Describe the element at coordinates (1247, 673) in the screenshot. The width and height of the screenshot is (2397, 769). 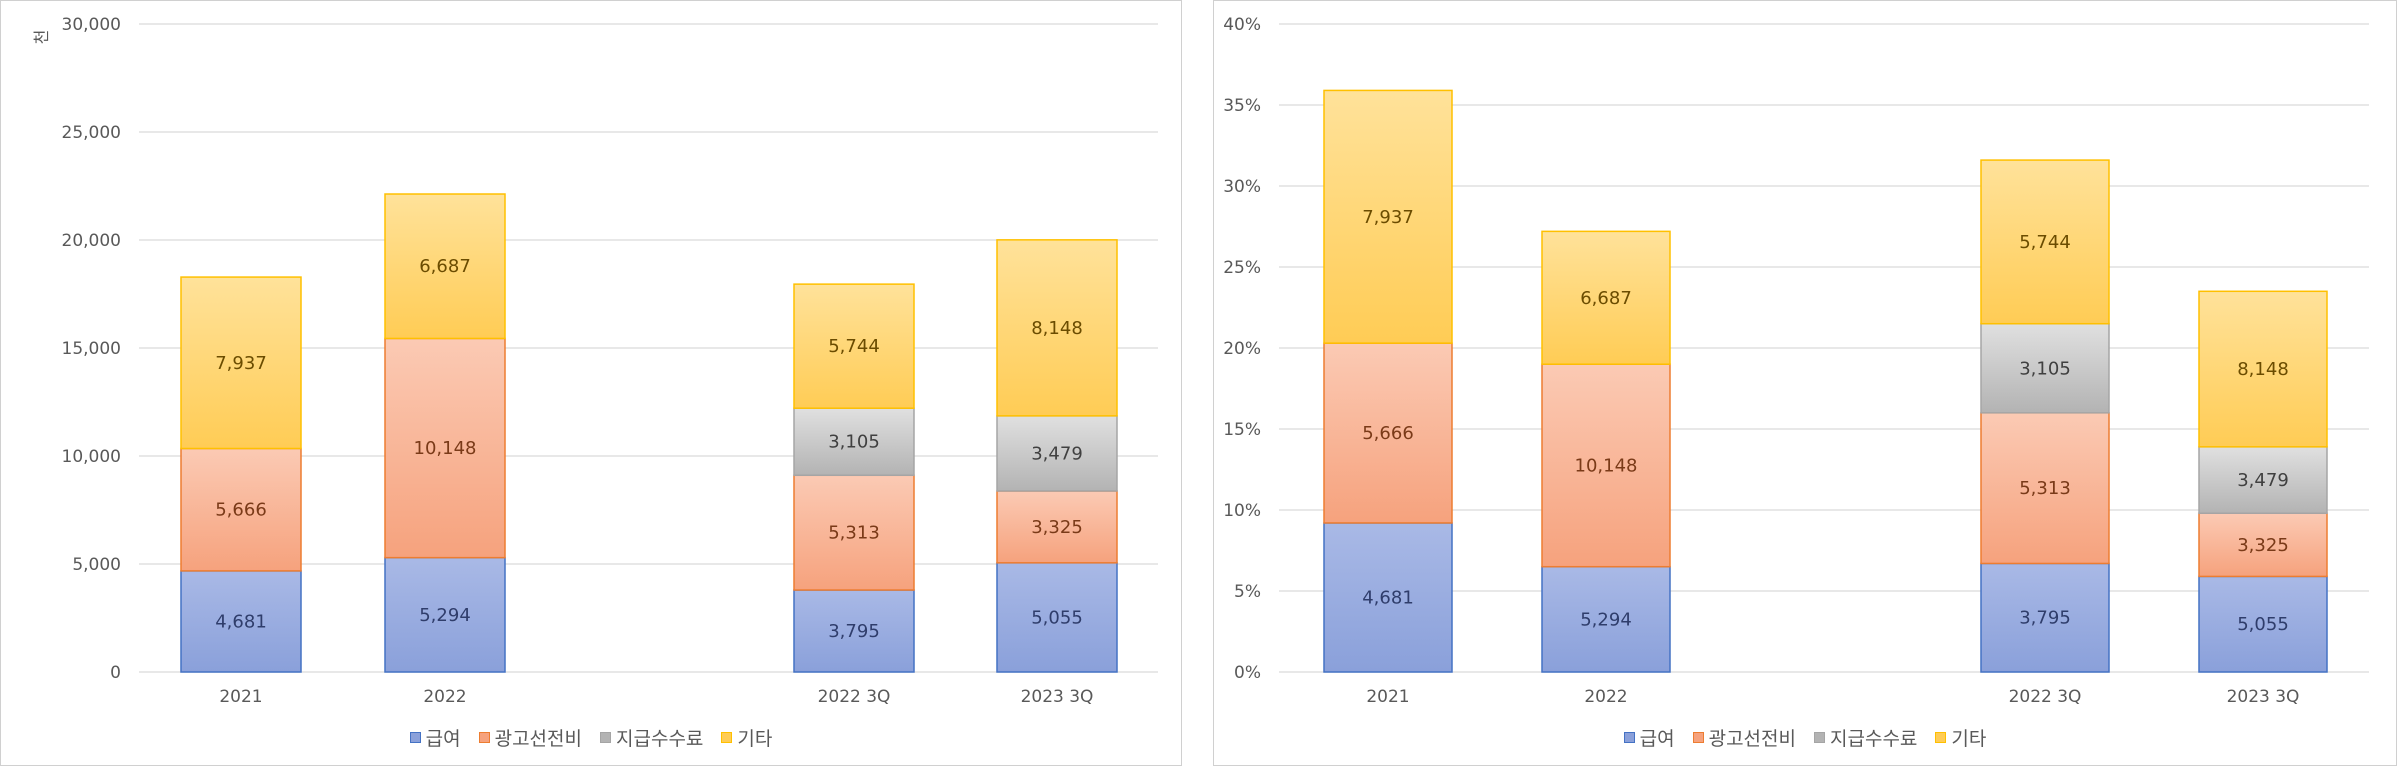
I see `y-tick-label: 0%` at that location.